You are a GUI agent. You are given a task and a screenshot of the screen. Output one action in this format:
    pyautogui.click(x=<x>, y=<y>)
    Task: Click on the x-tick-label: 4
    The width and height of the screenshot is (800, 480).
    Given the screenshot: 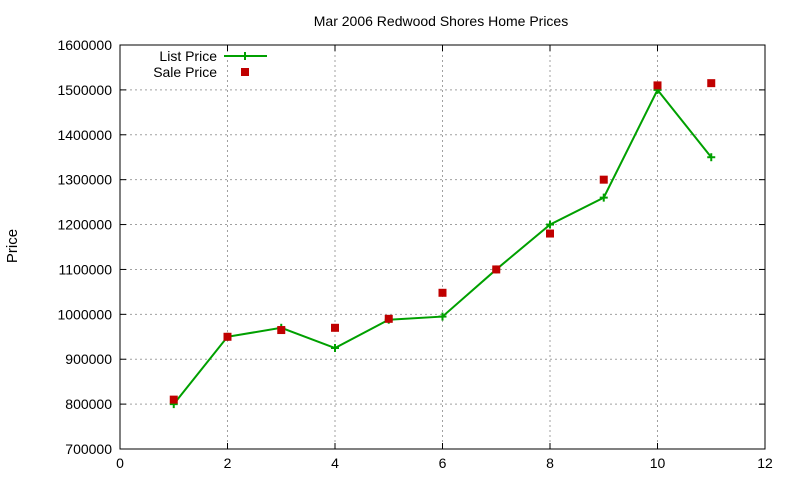 What is the action you would take?
    pyautogui.click(x=335, y=463)
    